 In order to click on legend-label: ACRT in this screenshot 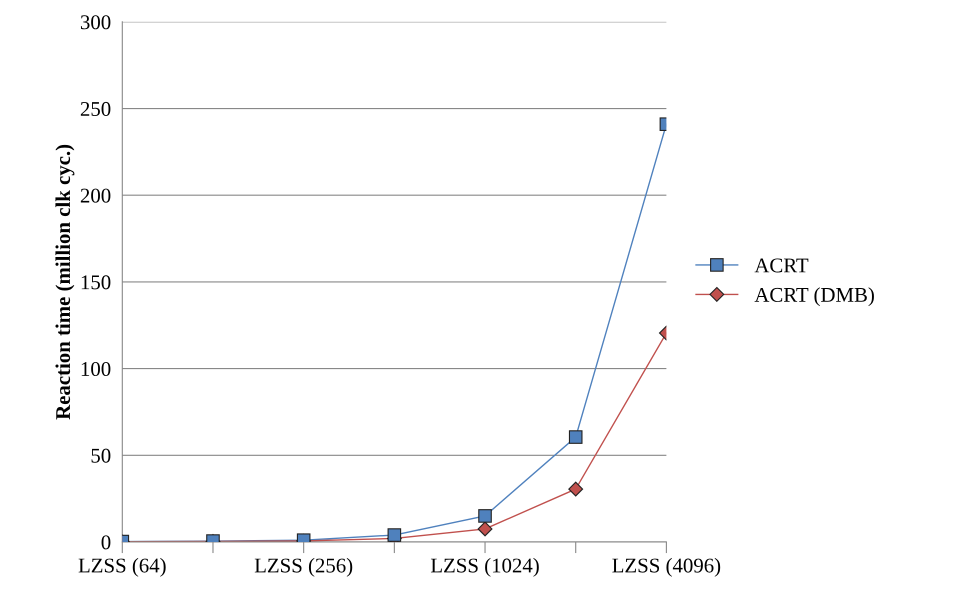, I will do `click(781, 265)`.